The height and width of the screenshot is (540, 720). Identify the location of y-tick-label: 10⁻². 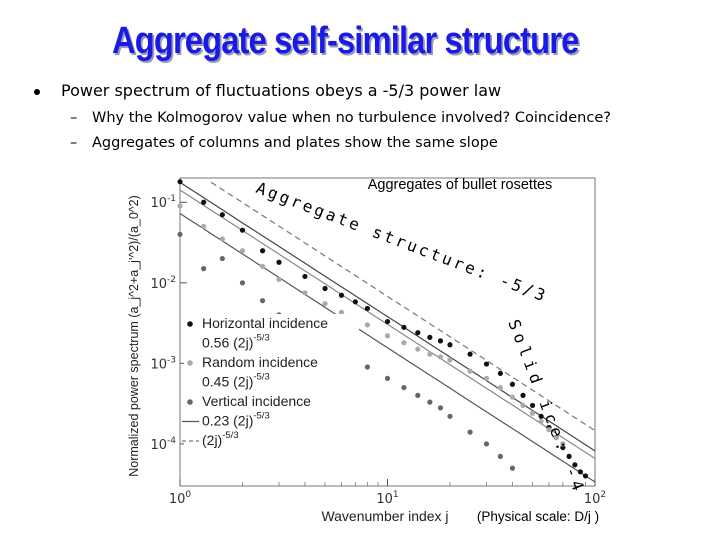
(163, 283).